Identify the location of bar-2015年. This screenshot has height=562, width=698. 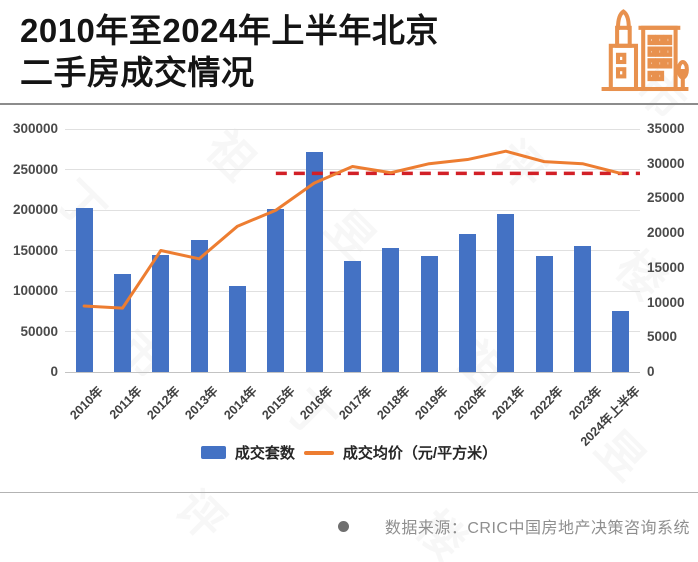
(276, 290).